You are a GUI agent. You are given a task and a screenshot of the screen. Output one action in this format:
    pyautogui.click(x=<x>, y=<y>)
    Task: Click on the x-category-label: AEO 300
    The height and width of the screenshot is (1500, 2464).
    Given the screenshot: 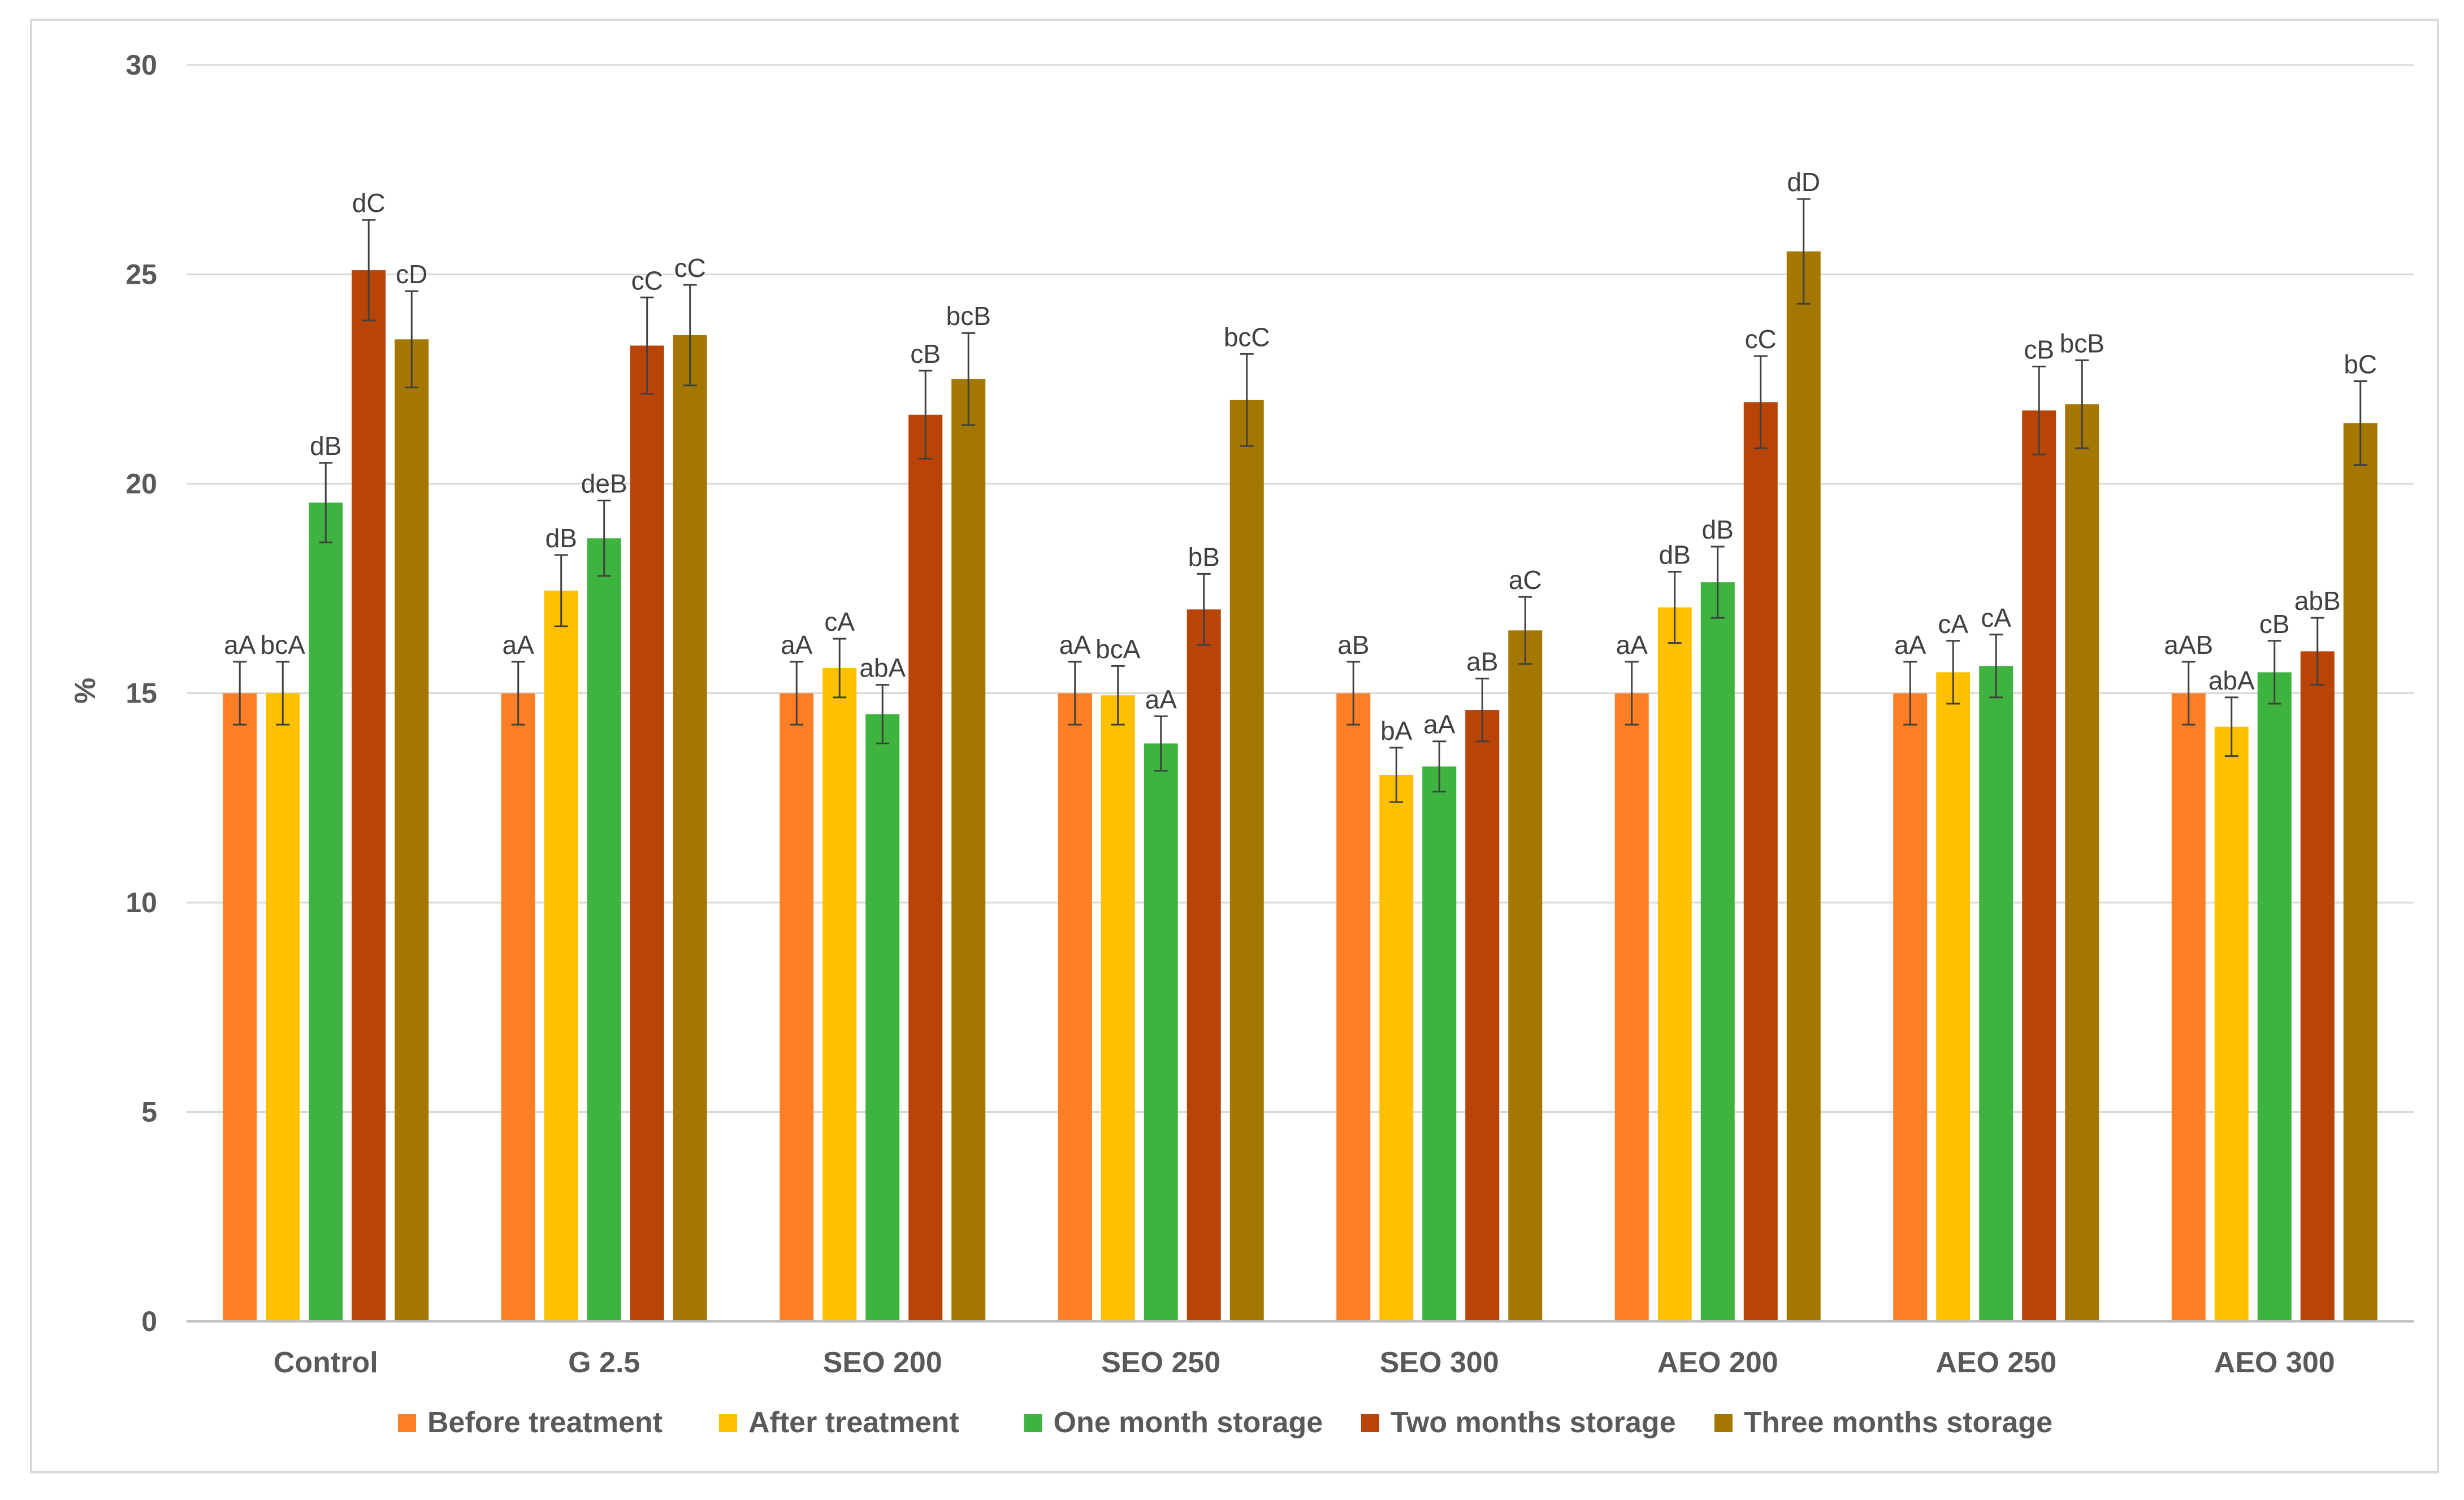 What is the action you would take?
    pyautogui.click(x=2274, y=1362)
    